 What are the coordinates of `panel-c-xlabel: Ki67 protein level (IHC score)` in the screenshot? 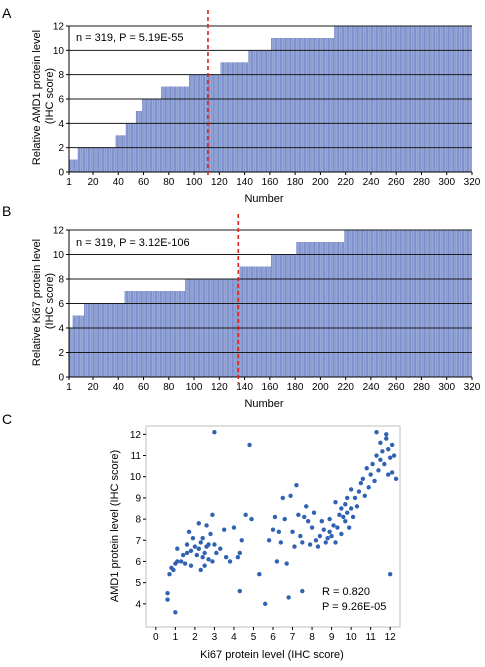 It's located at (272, 655).